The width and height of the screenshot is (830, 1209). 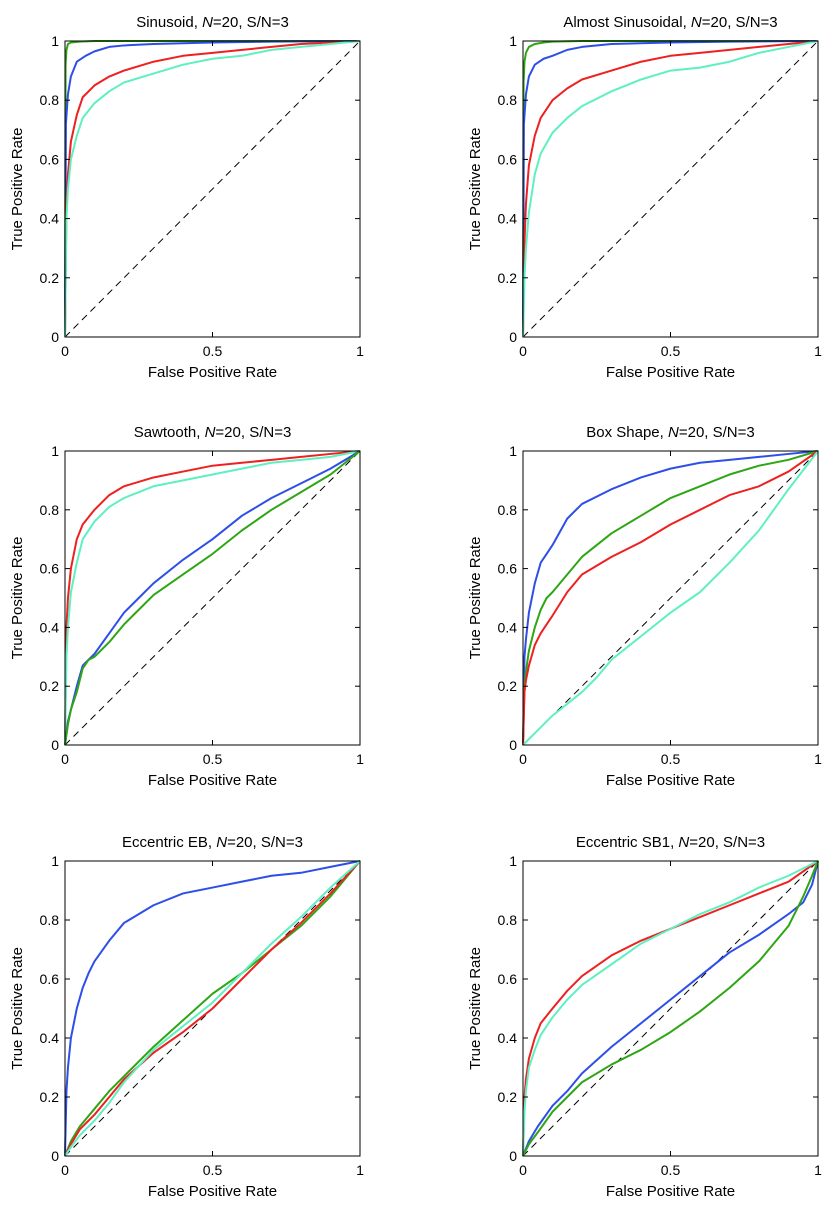 I want to click on chart-title: Box Shape, N=20, S/N=3, so click(x=670, y=432).